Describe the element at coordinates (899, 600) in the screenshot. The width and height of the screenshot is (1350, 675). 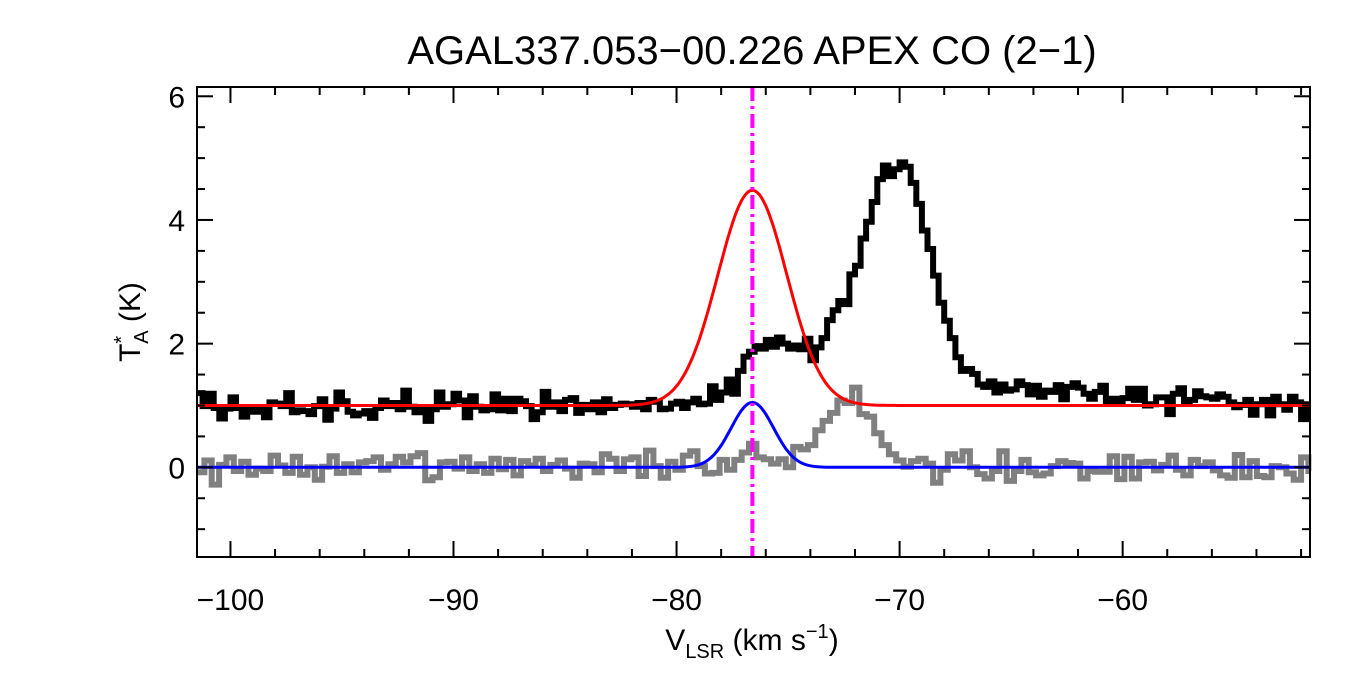
I see `x-tick-label: −70` at that location.